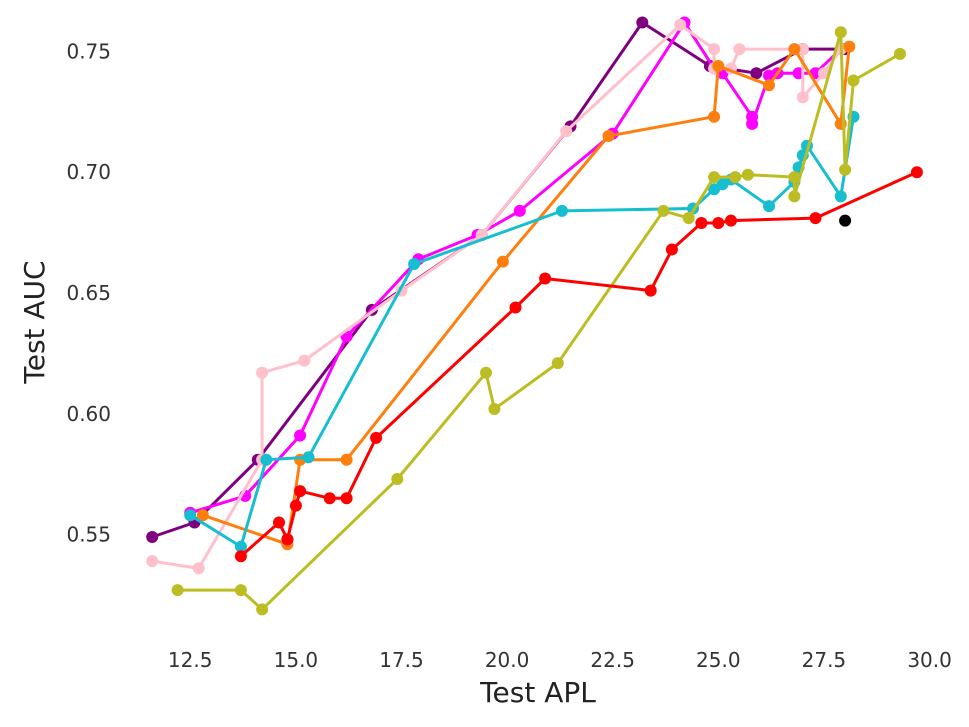 This screenshot has height=727, width=969. What do you see at coordinates (88, 52) in the screenshot?
I see `y-tick-label: 0.75` at bounding box center [88, 52].